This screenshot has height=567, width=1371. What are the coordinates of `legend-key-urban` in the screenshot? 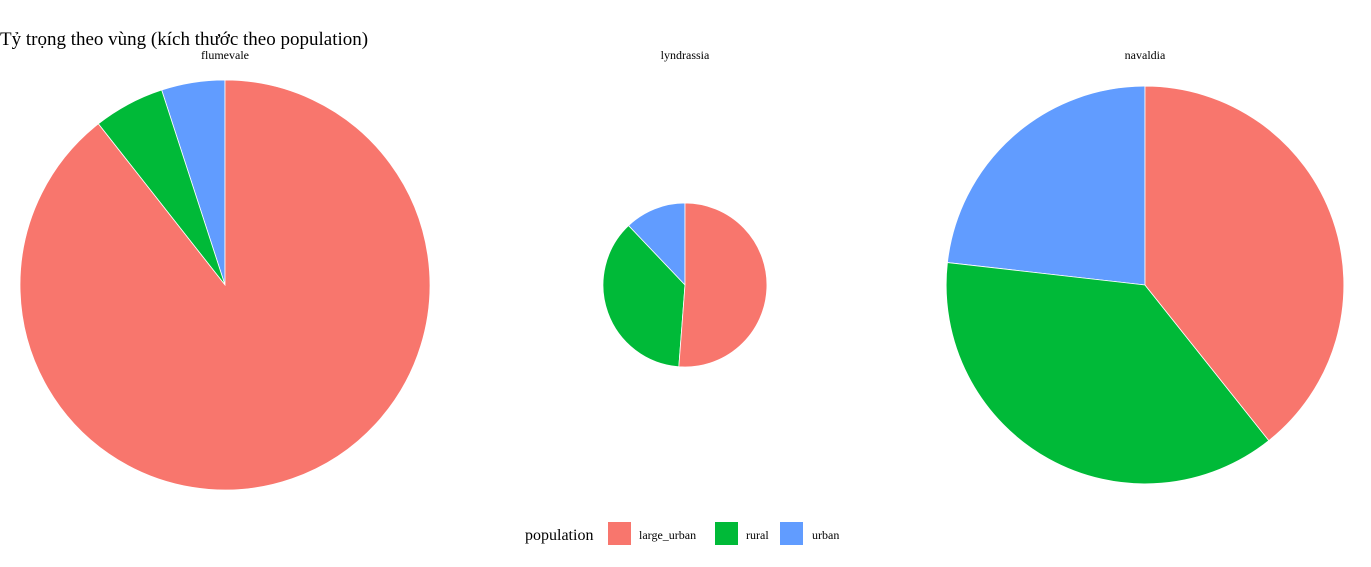 It's located at (791, 533).